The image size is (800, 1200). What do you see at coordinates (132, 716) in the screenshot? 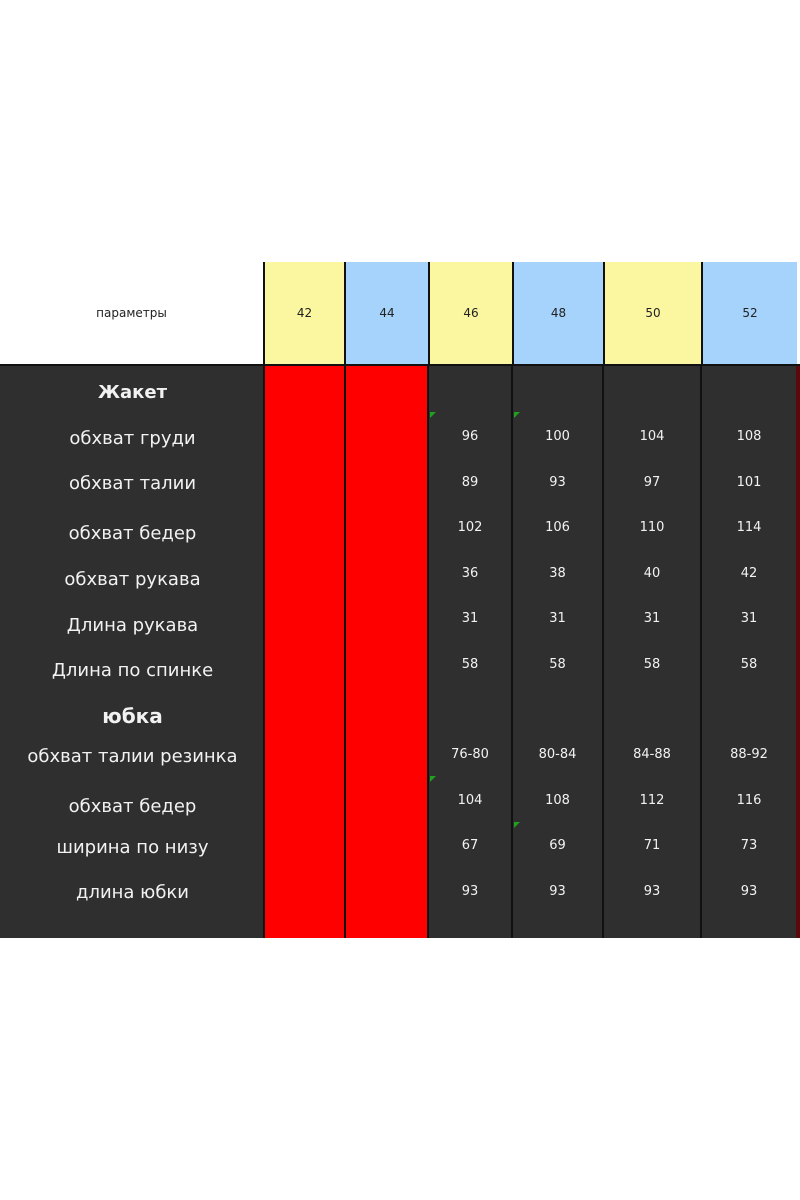
I see `section-label-skirt: юбка` at bounding box center [132, 716].